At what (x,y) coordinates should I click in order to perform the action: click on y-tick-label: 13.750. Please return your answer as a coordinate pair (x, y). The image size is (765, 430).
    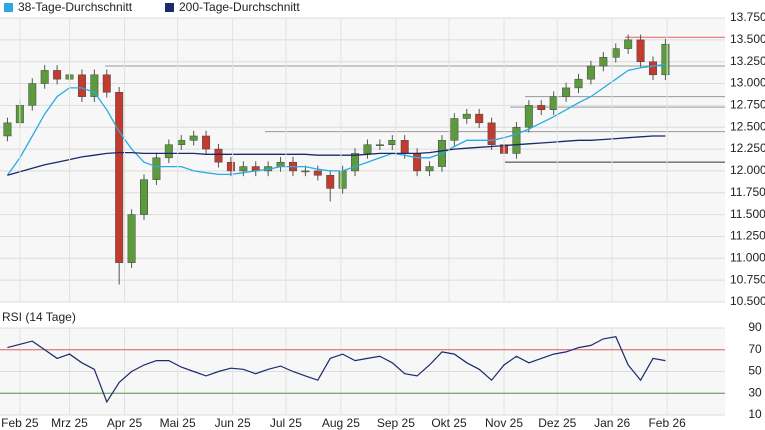
    Looking at the image, I should click on (747, 17).